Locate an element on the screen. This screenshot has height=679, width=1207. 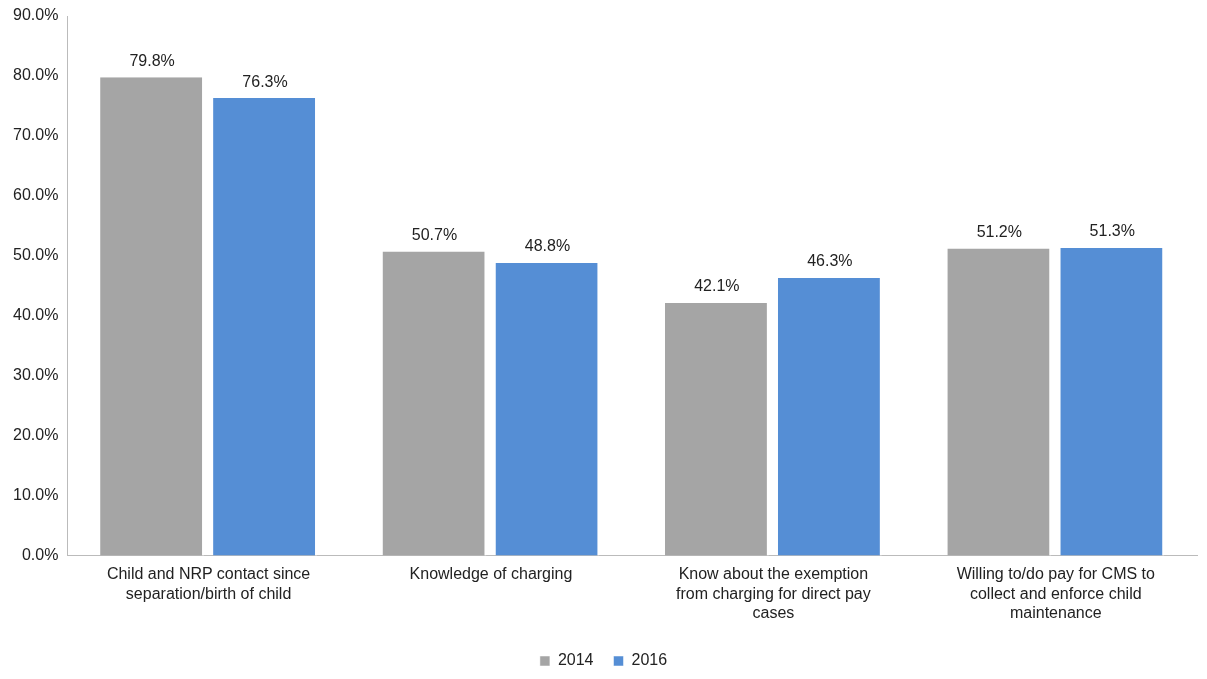
y-tick-label: 70.0% is located at coordinates (35, 135).